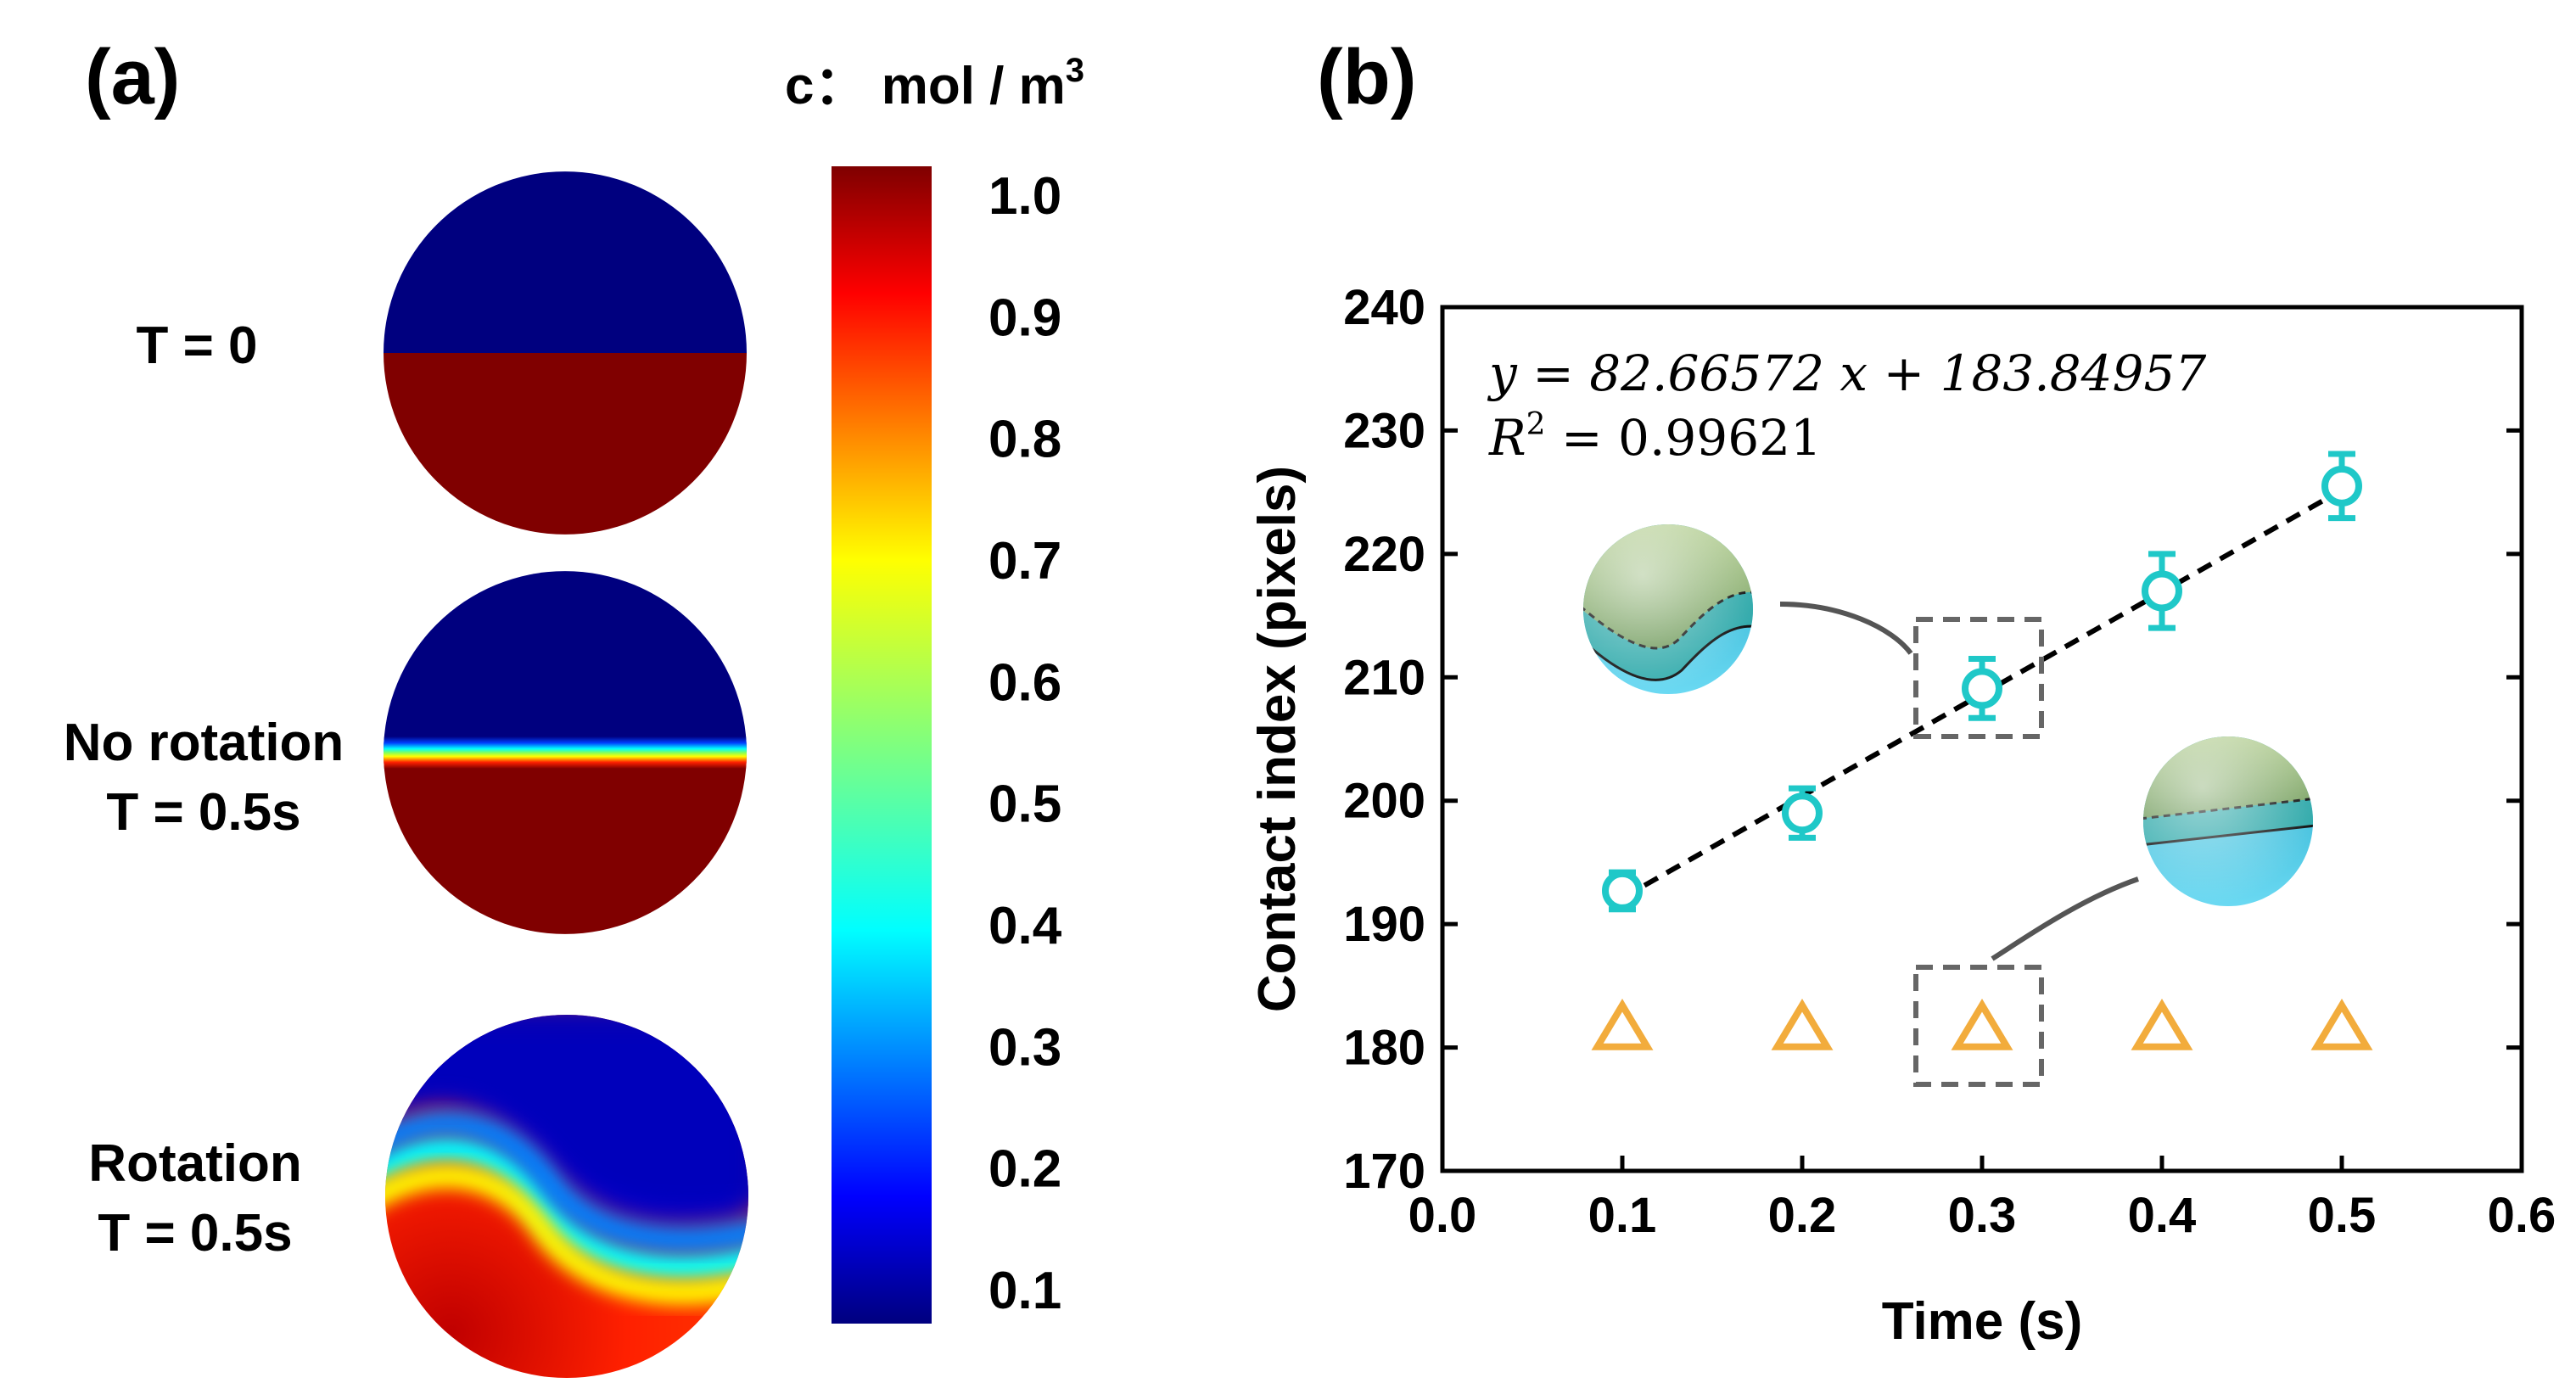  What do you see at coordinates (1025, 926) in the screenshot?
I see `colorbar-tick-label: 0.4` at bounding box center [1025, 926].